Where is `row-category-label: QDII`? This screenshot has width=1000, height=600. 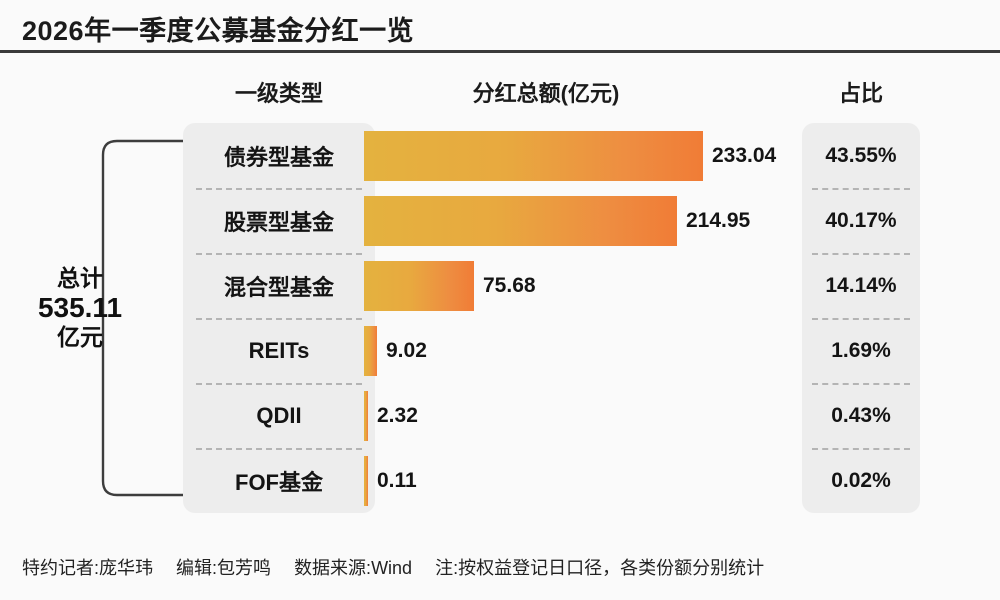
row-category-label: QDII is located at coordinates (279, 415).